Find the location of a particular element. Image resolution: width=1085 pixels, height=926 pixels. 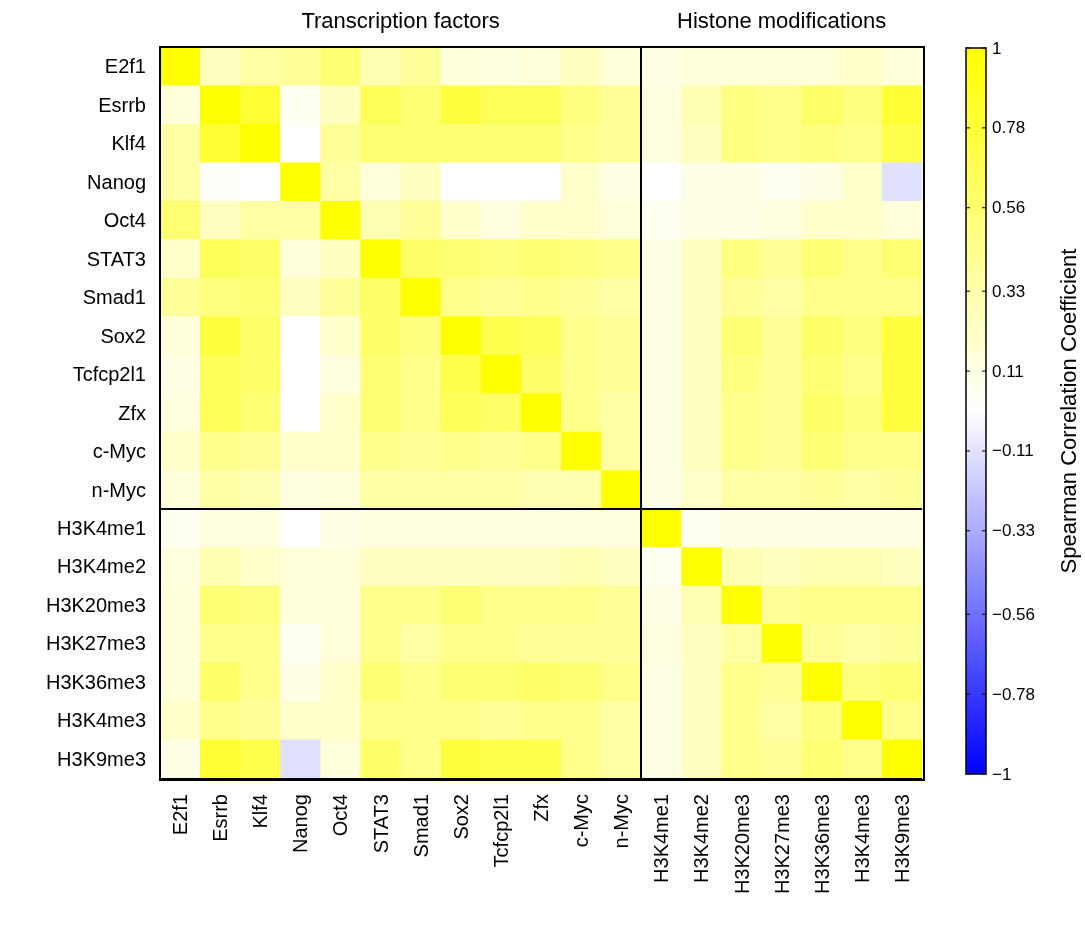

color-bar-label: −1 is located at coordinates (1002, 774).